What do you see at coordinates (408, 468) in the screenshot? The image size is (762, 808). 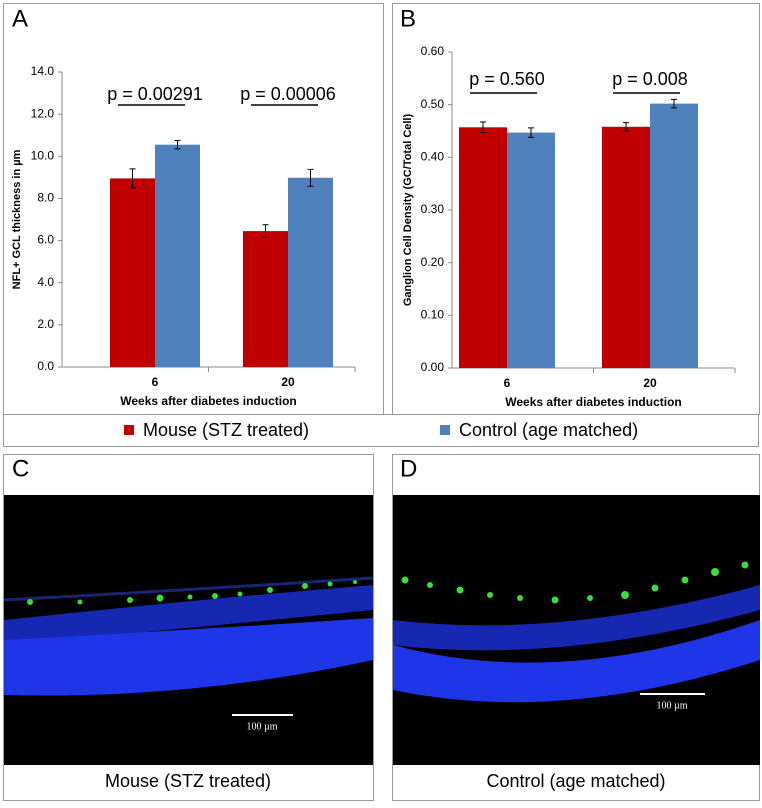 I see `panel-letter: D` at bounding box center [408, 468].